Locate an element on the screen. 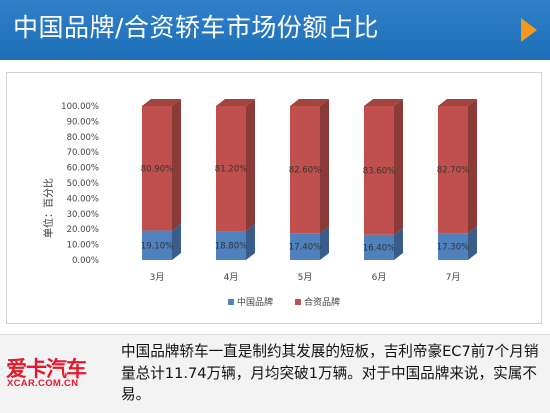  bar-segment-china: 17.40% is located at coordinates (309, 243).